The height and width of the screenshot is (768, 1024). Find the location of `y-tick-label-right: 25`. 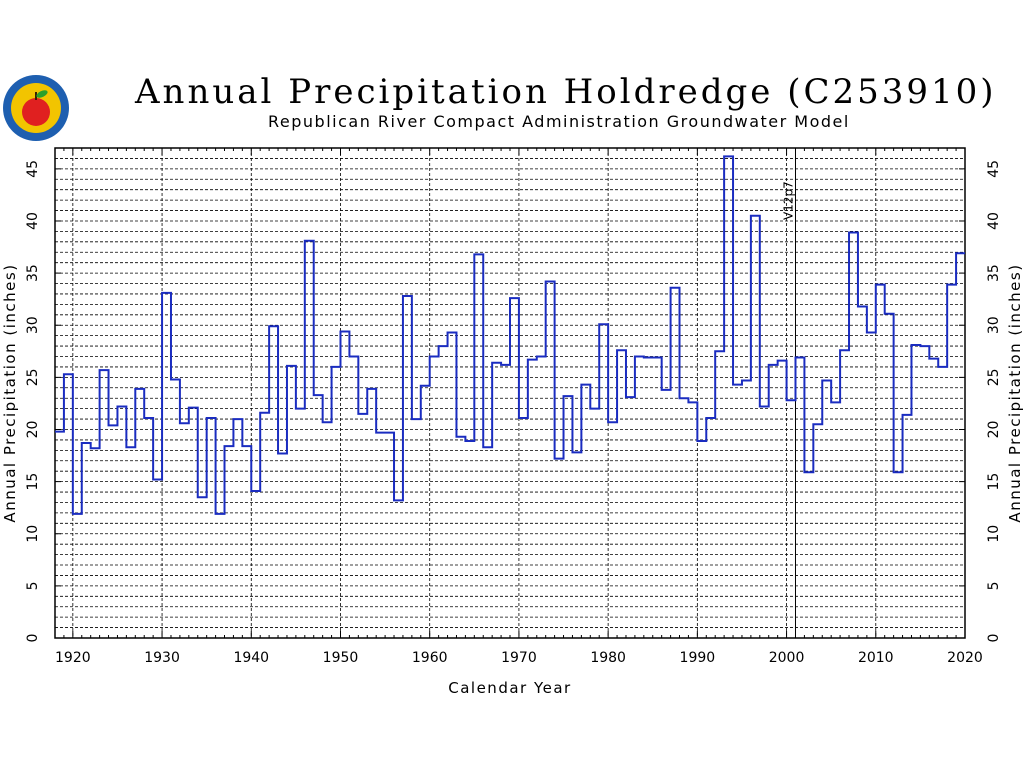

y-tick-label-right: 25 is located at coordinates (994, 377).